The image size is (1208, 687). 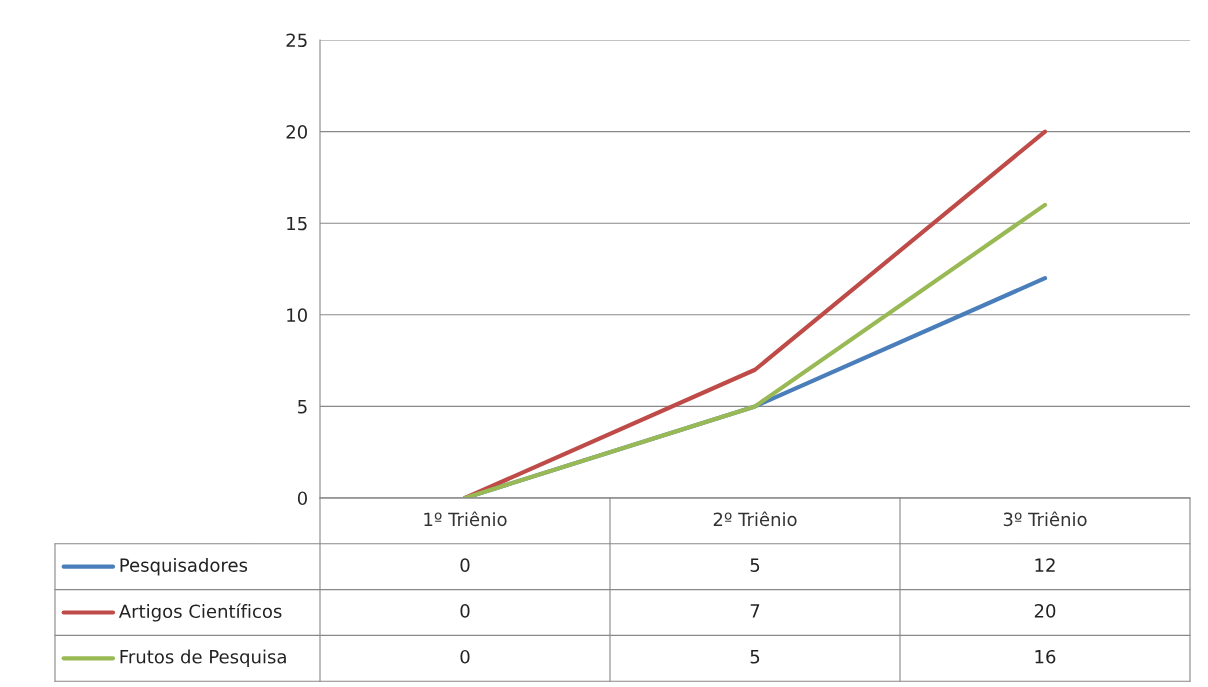 I want to click on legend-label: Pesquisadores, so click(x=184, y=566).